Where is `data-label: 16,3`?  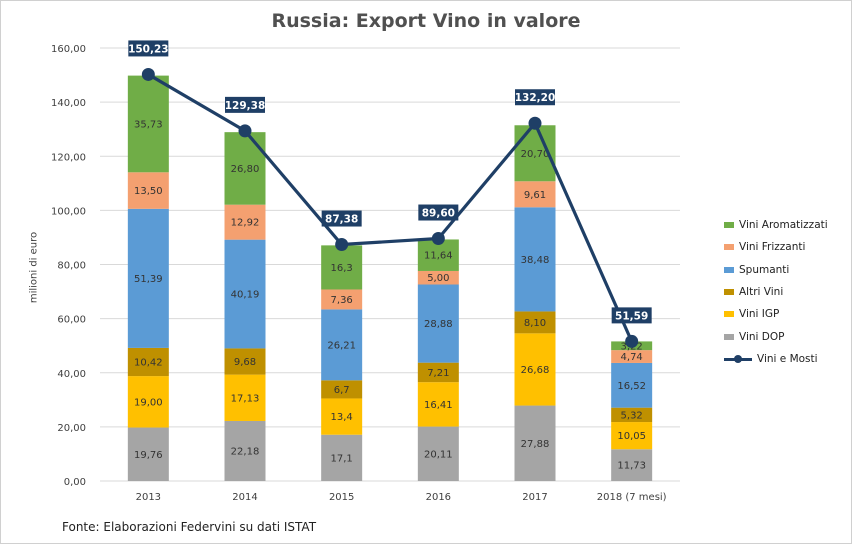
data-label: 16,3 is located at coordinates (342, 268).